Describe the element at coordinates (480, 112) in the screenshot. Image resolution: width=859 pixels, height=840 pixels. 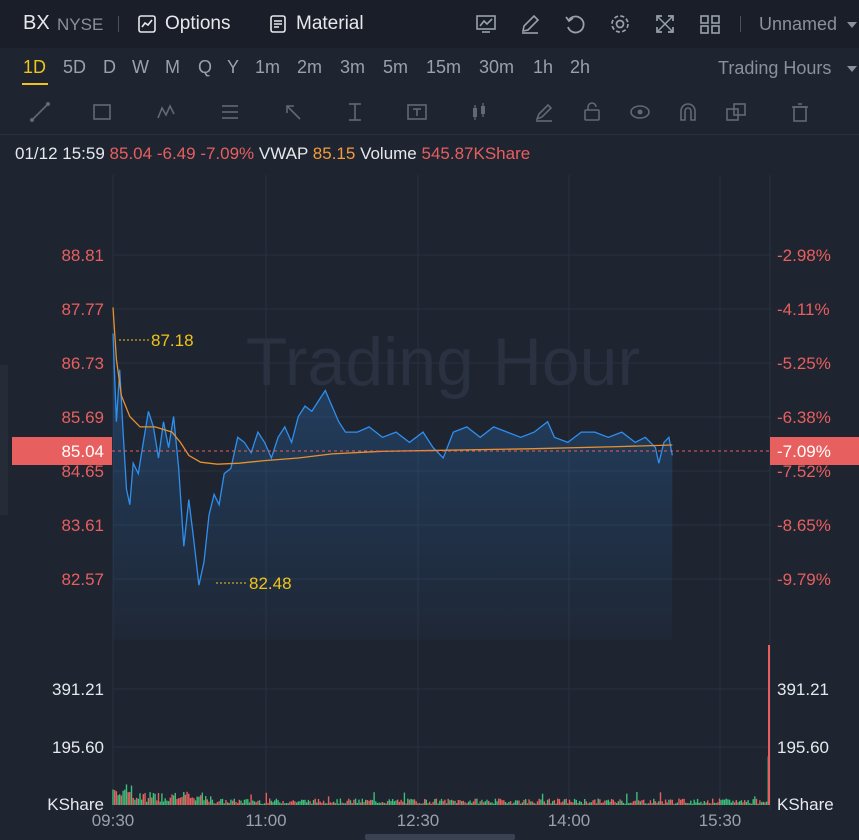
I see `candle-icon` at that location.